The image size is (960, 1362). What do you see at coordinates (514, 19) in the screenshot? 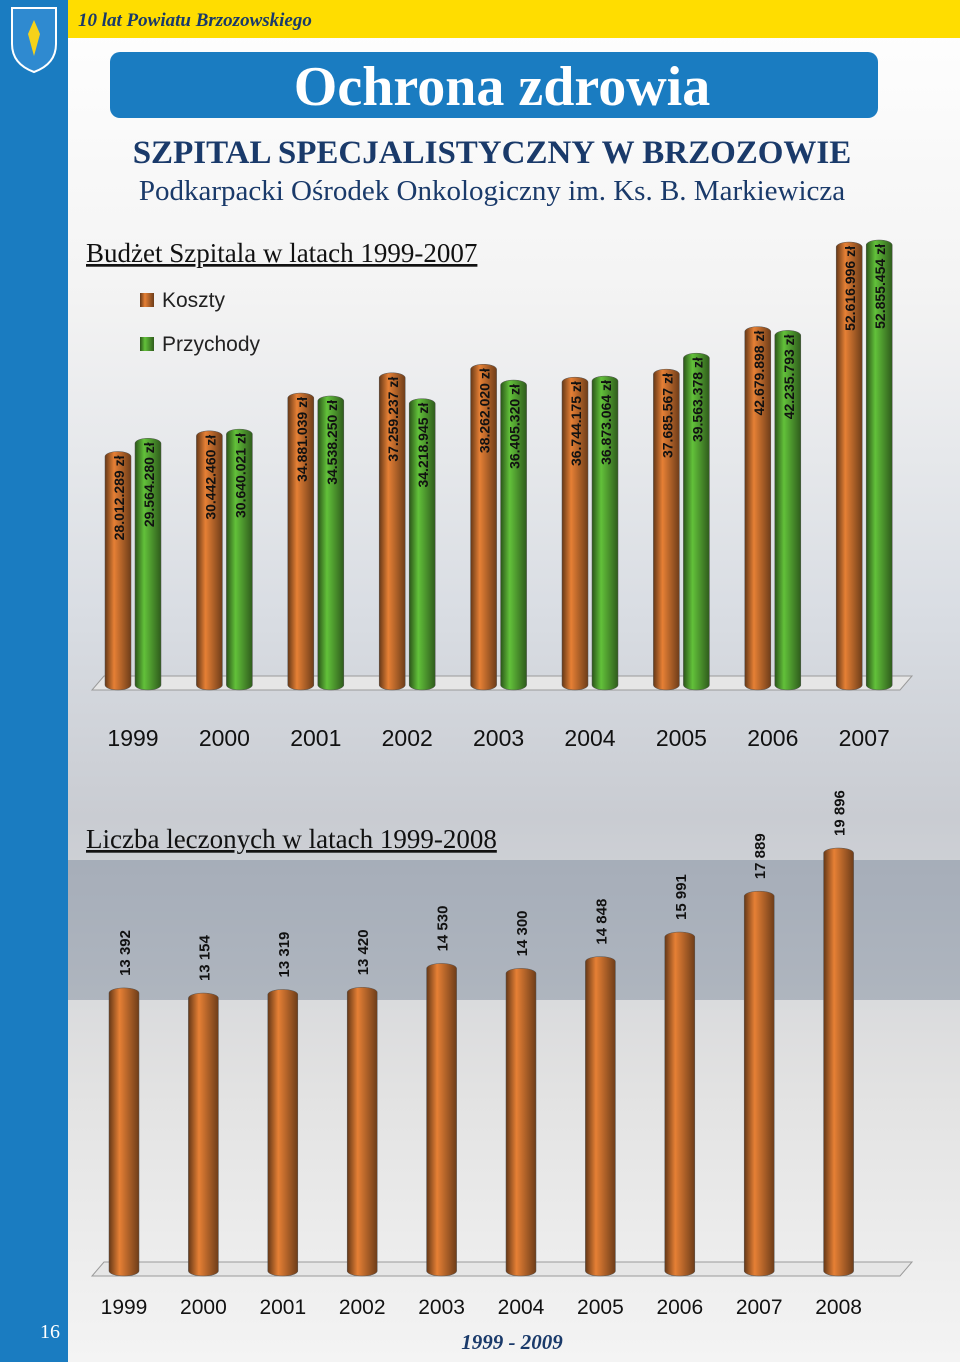
I see `top-band` at bounding box center [514, 19].